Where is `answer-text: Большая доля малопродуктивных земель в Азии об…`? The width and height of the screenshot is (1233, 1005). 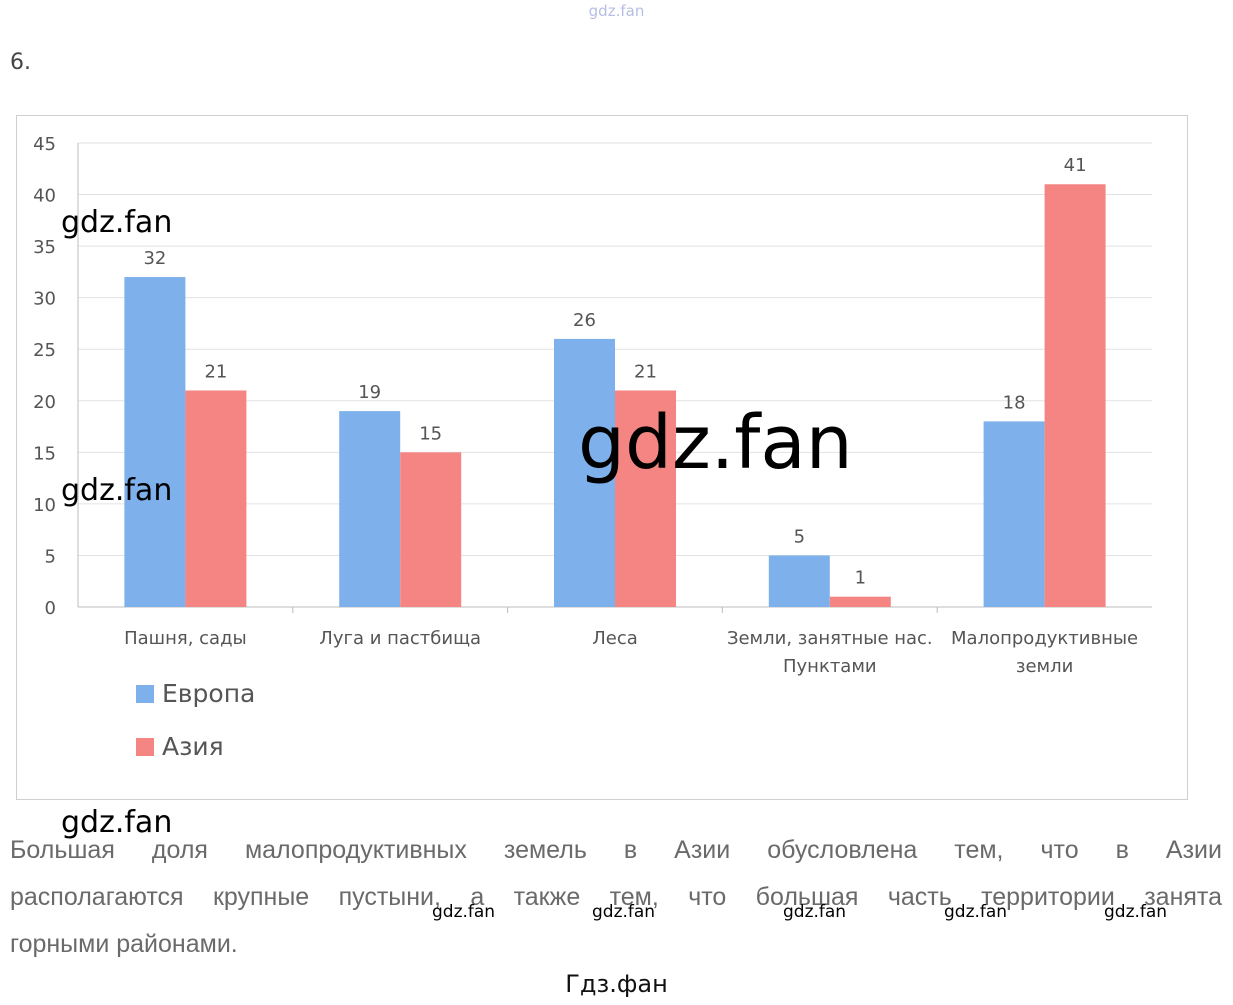
answer-text: Большая доля малопродуктивных земель в Азии об… is located at coordinates (616, 900).